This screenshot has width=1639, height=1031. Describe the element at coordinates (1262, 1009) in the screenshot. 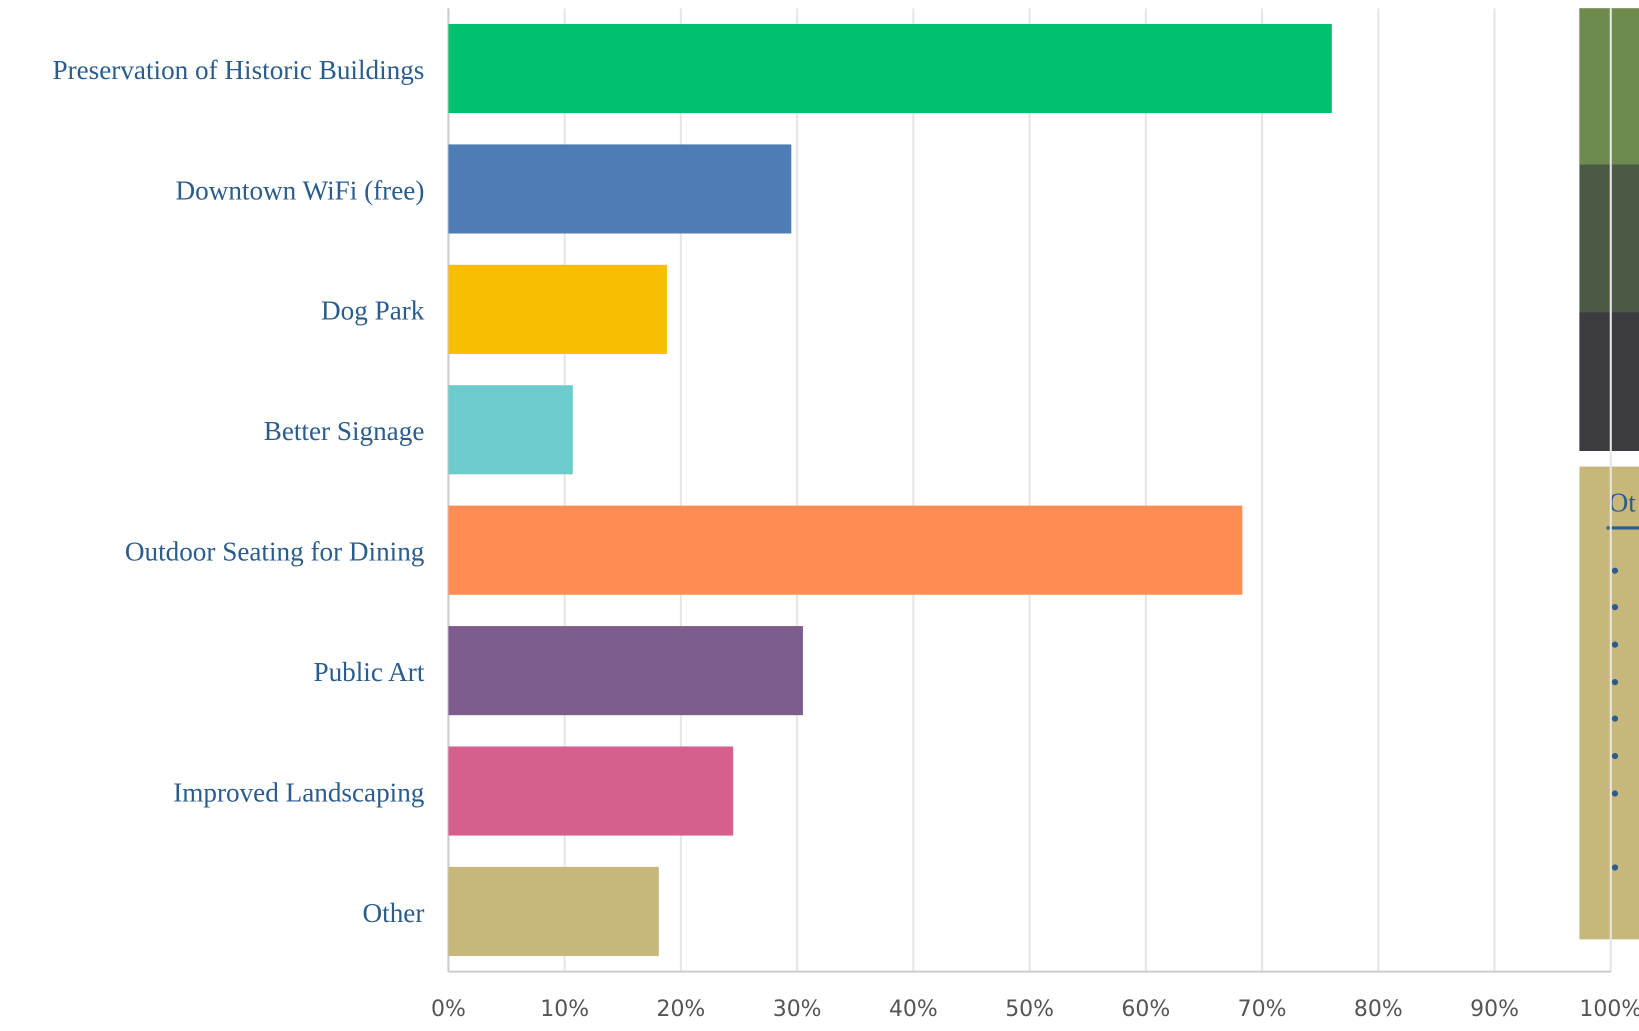

I see `x-tick-label: 70%` at that location.